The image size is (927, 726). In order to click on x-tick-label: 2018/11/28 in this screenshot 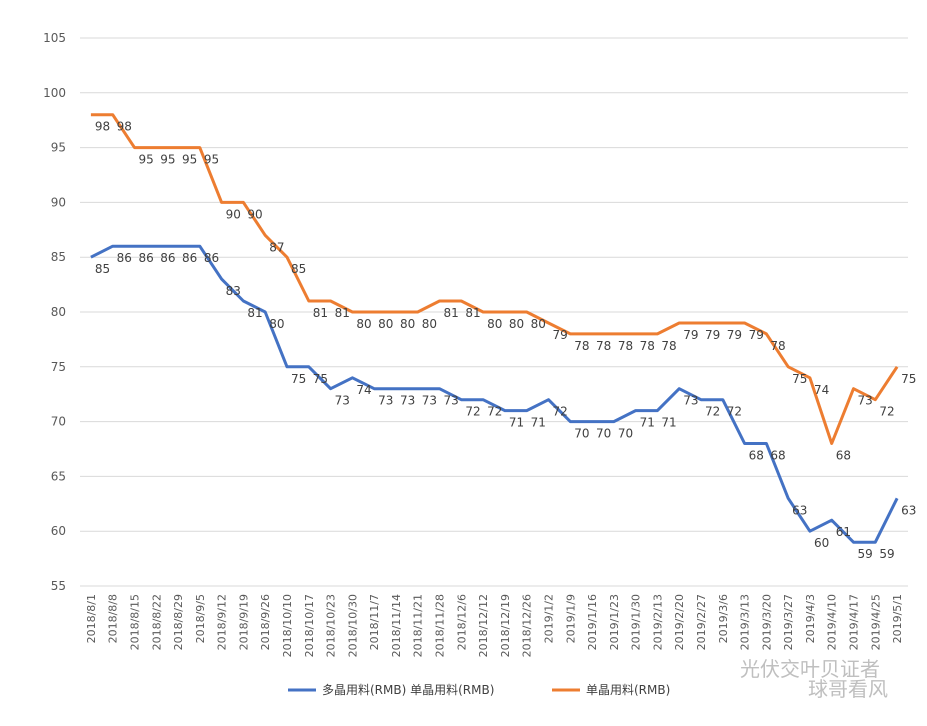, I will do `click(440, 625)`.